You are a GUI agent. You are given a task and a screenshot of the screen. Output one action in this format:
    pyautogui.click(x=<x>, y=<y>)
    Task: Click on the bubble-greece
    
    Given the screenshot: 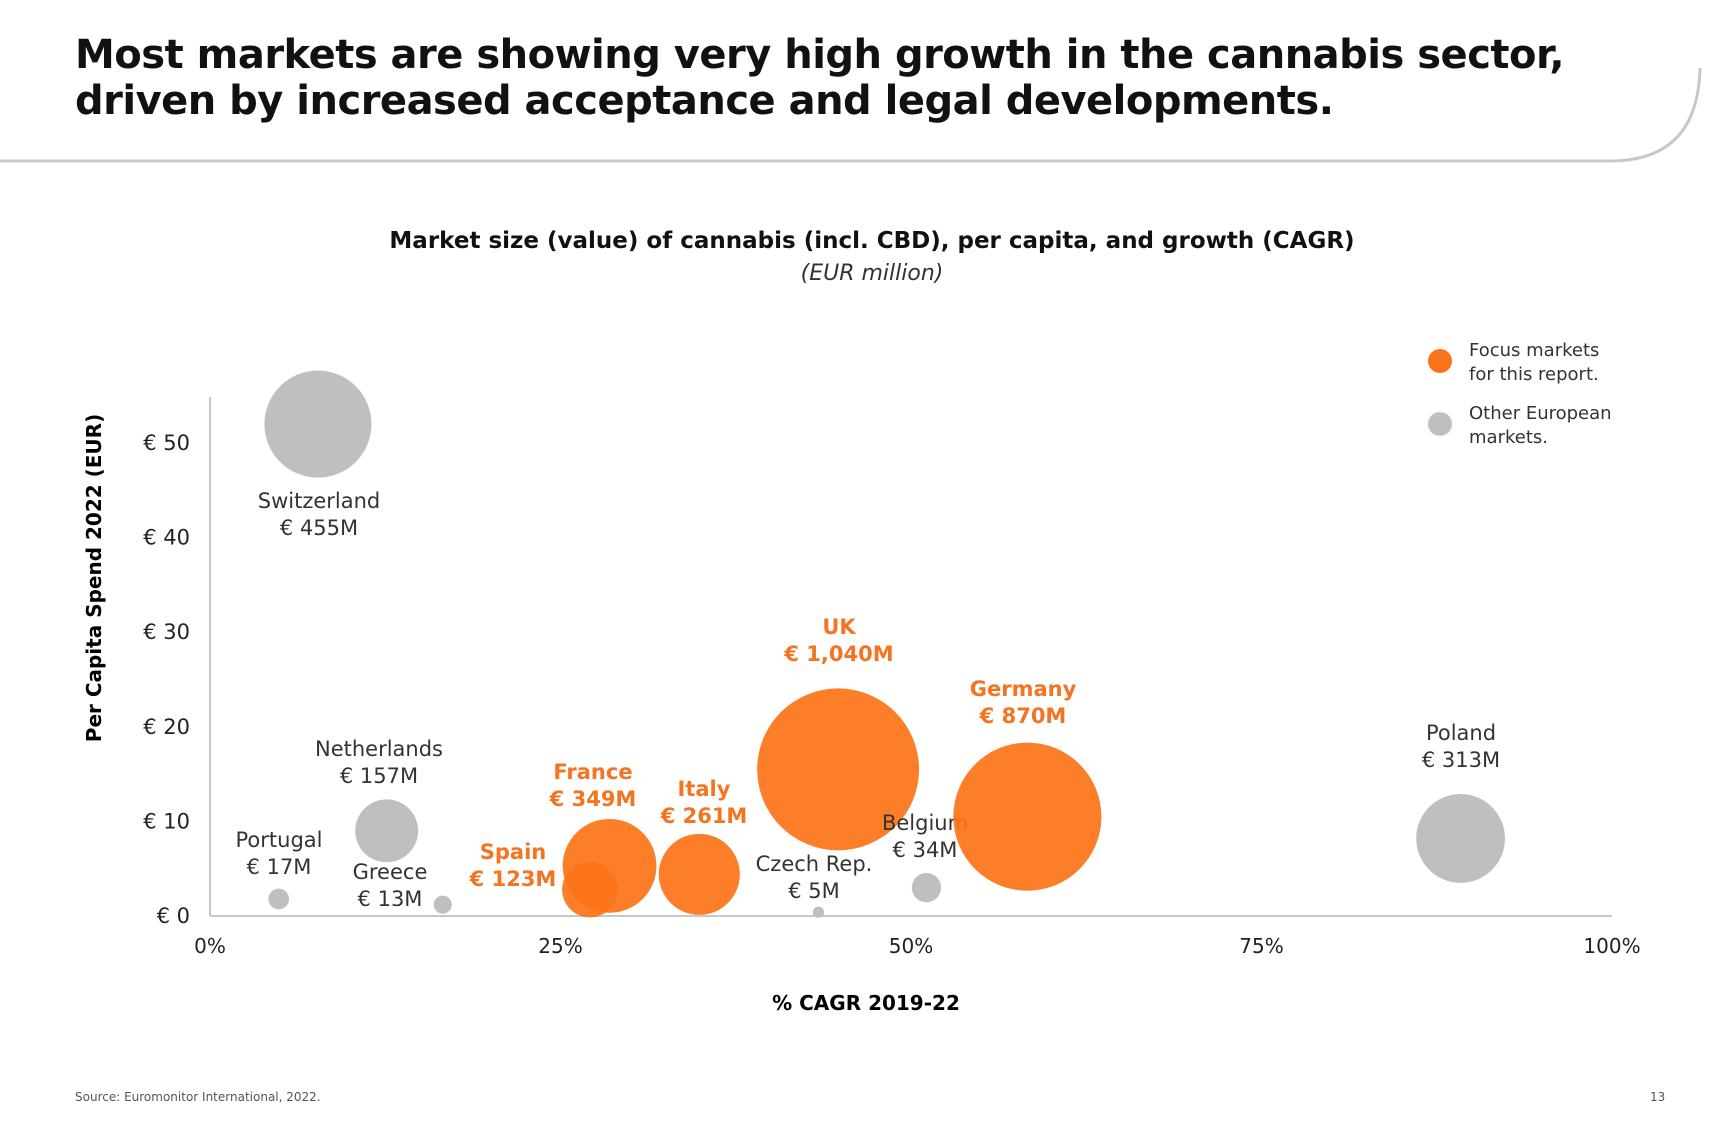 What is the action you would take?
    pyautogui.click(x=442, y=904)
    